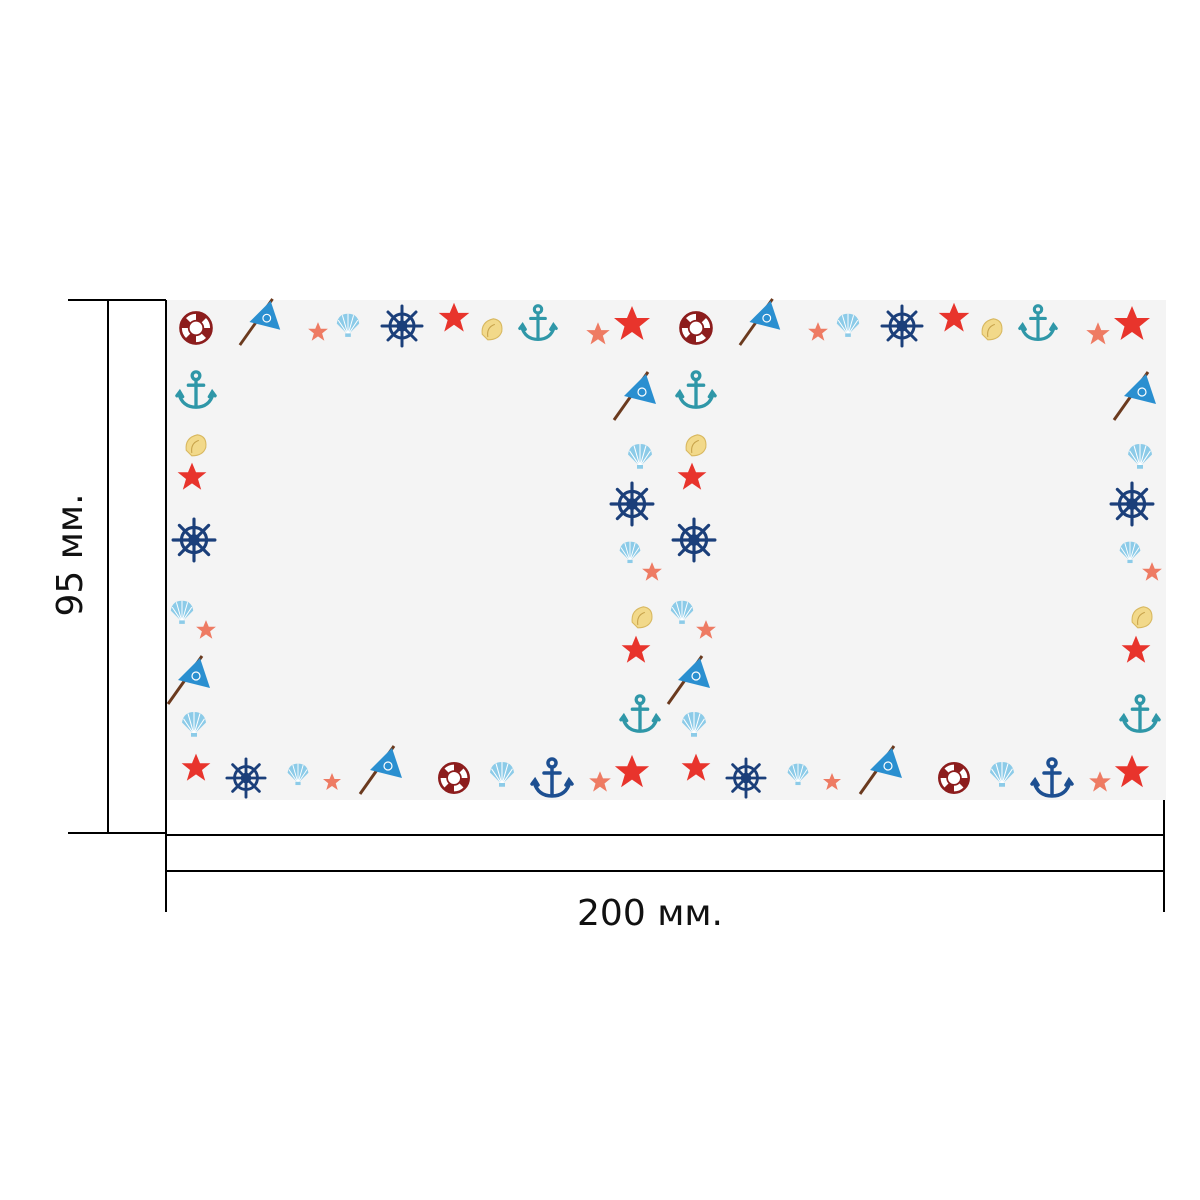 Image resolution: width=1200 pixels, height=1200 pixels. Describe the element at coordinates (70, 554) in the screenshot. I see `height-label: 95 мм.` at that location.